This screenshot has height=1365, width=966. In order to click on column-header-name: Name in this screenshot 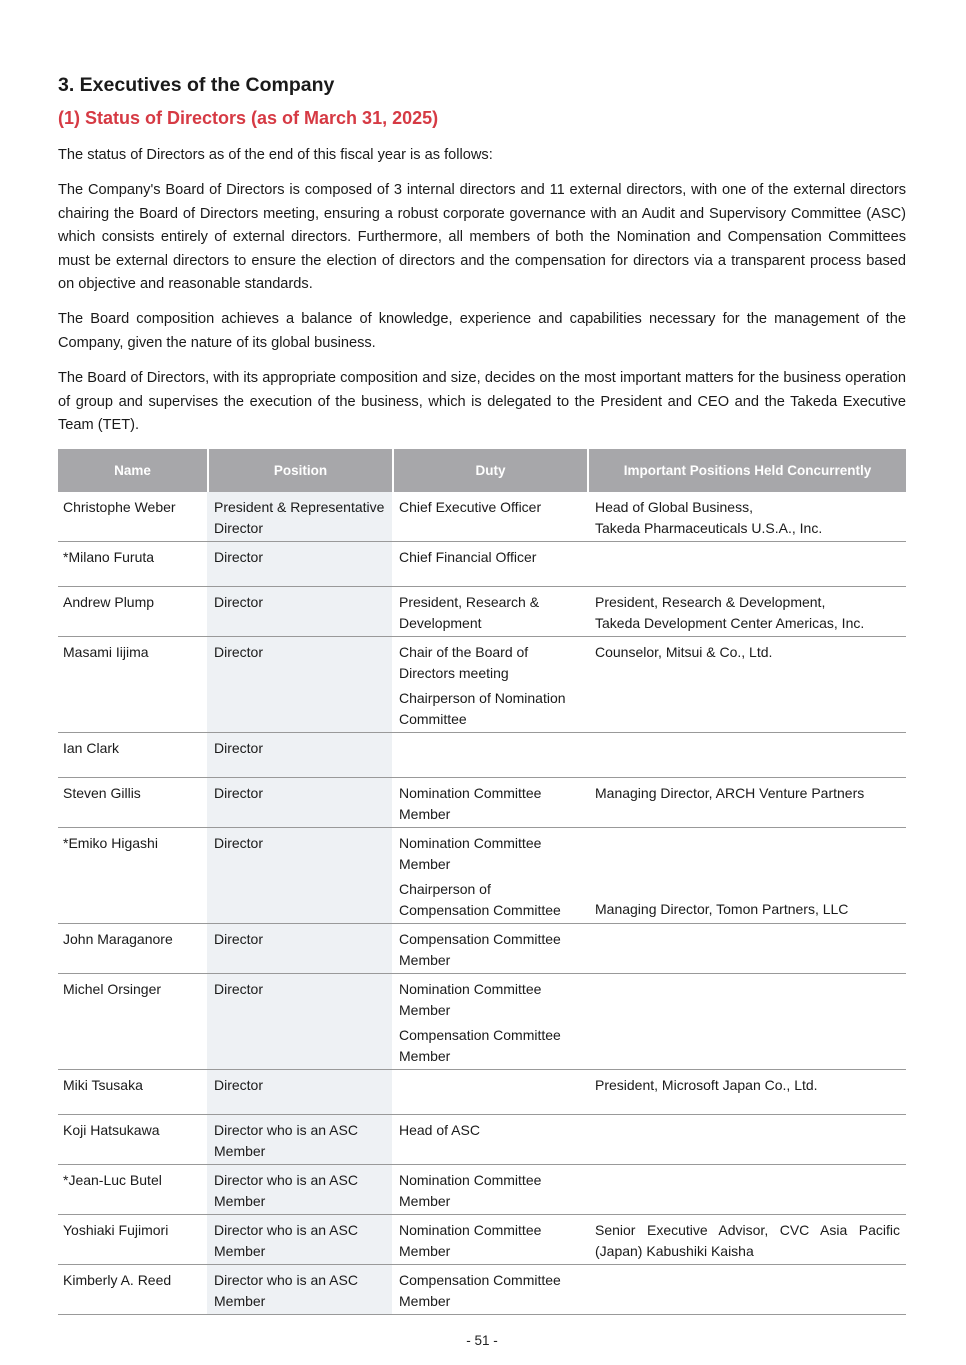, I will do `click(132, 471)`.